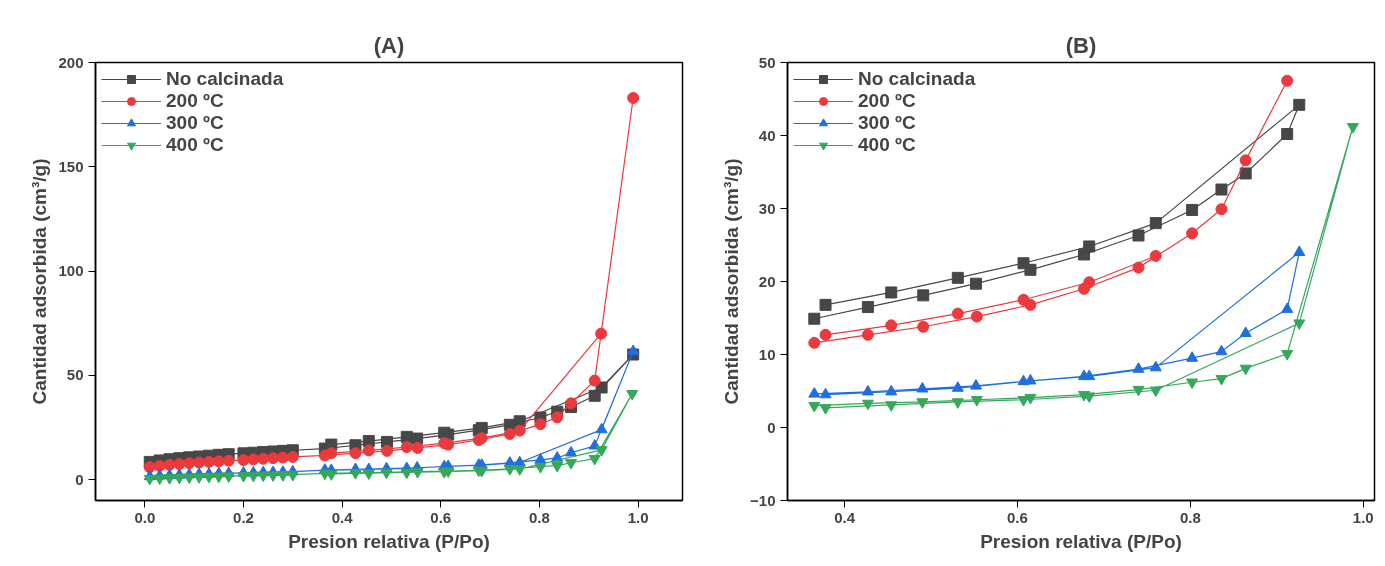 The width and height of the screenshot is (1385, 566). What do you see at coordinates (389, 45) in the screenshot?
I see `chart-title: (A)` at bounding box center [389, 45].